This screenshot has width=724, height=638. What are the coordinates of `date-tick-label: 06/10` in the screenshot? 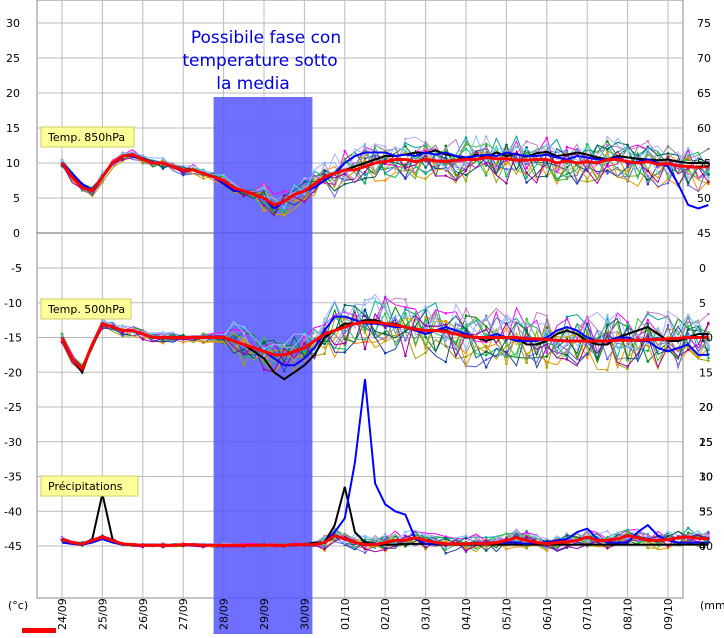 It's located at (547, 614).